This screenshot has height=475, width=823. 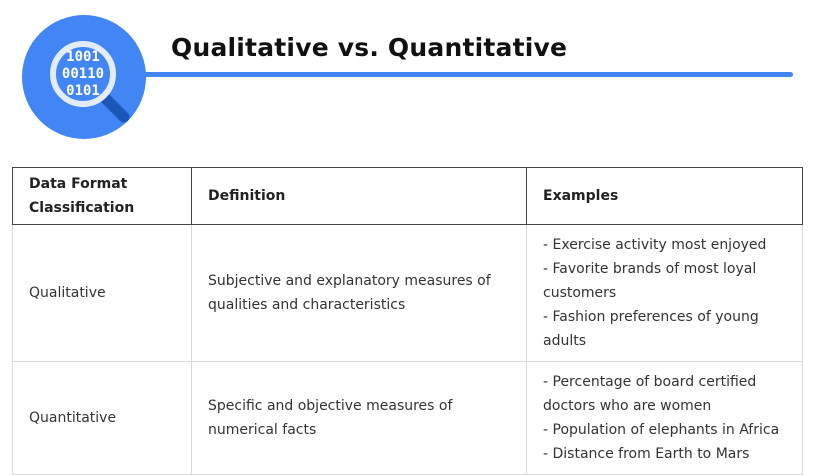 What do you see at coordinates (369, 47) in the screenshot?
I see `page-title: Qualitative vs. Quantitative` at bounding box center [369, 47].